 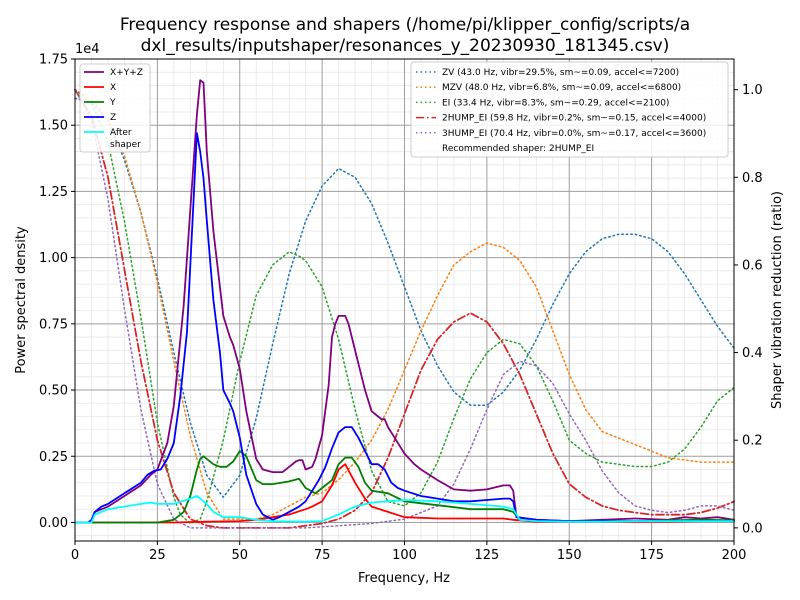 I want to click on y-tick-label: 1.50, so click(x=53, y=126).